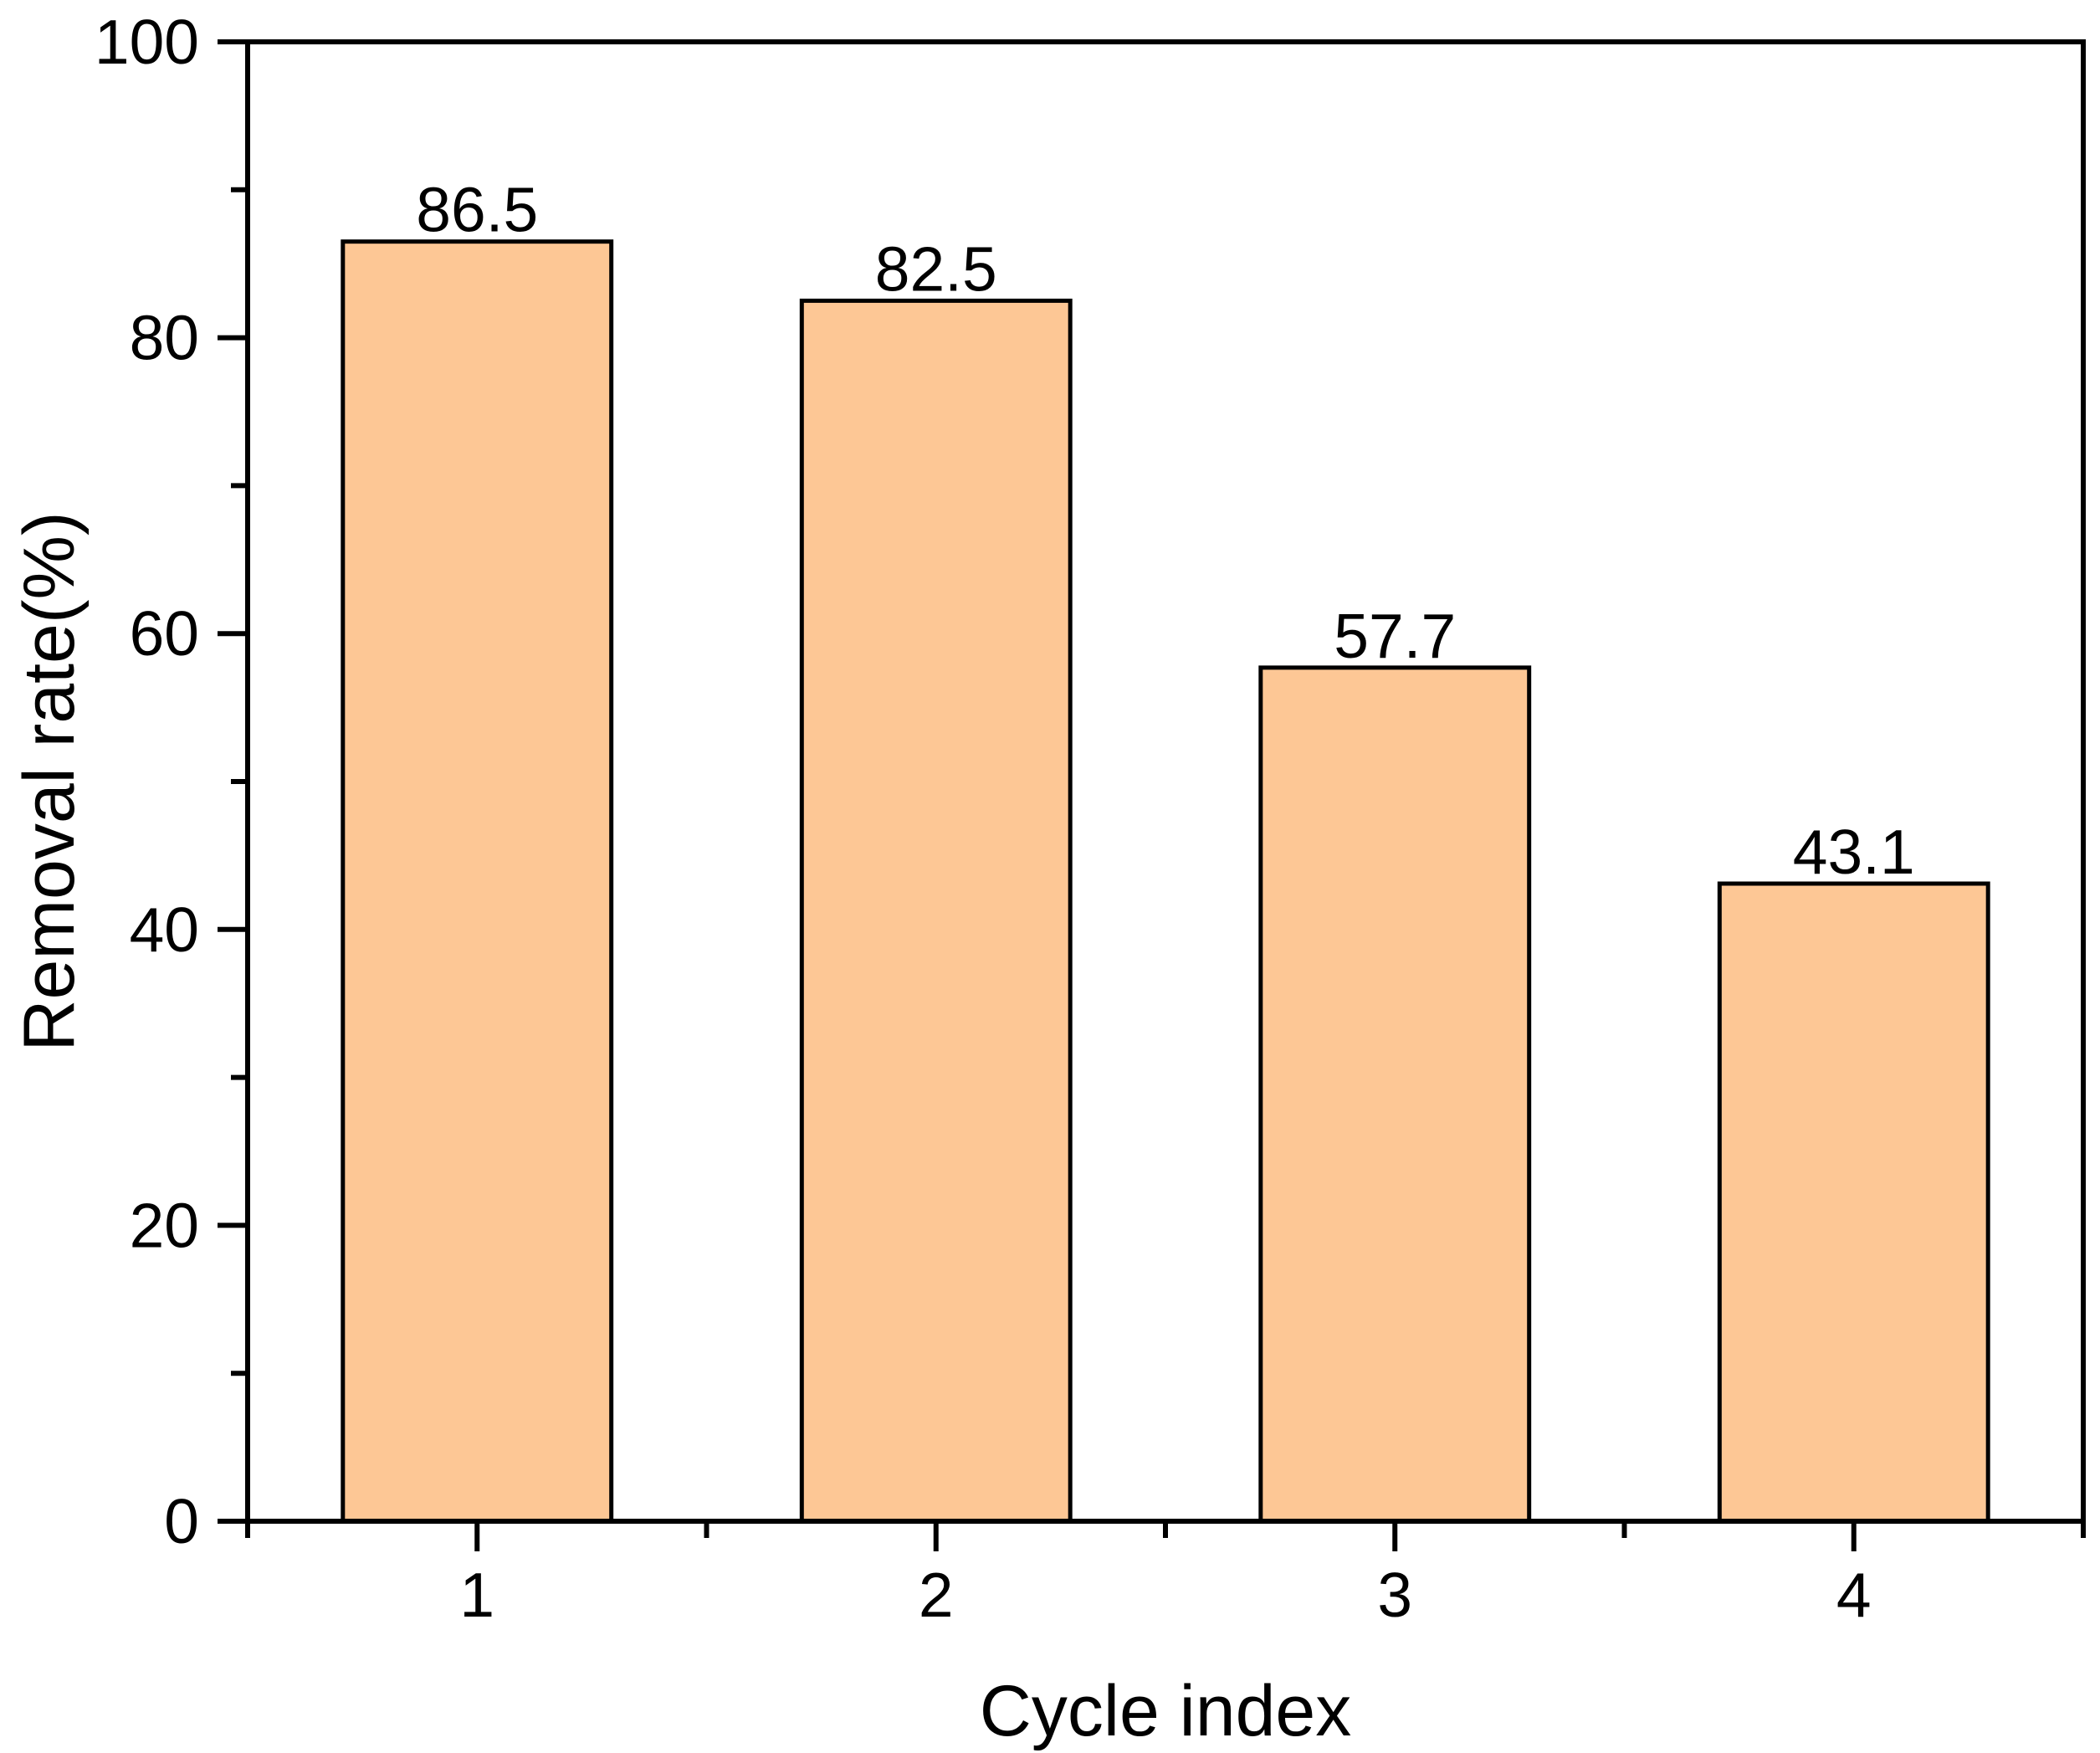  What do you see at coordinates (476, 1595) in the screenshot?
I see `x-tick-label: 1` at bounding box center [476, 1595].